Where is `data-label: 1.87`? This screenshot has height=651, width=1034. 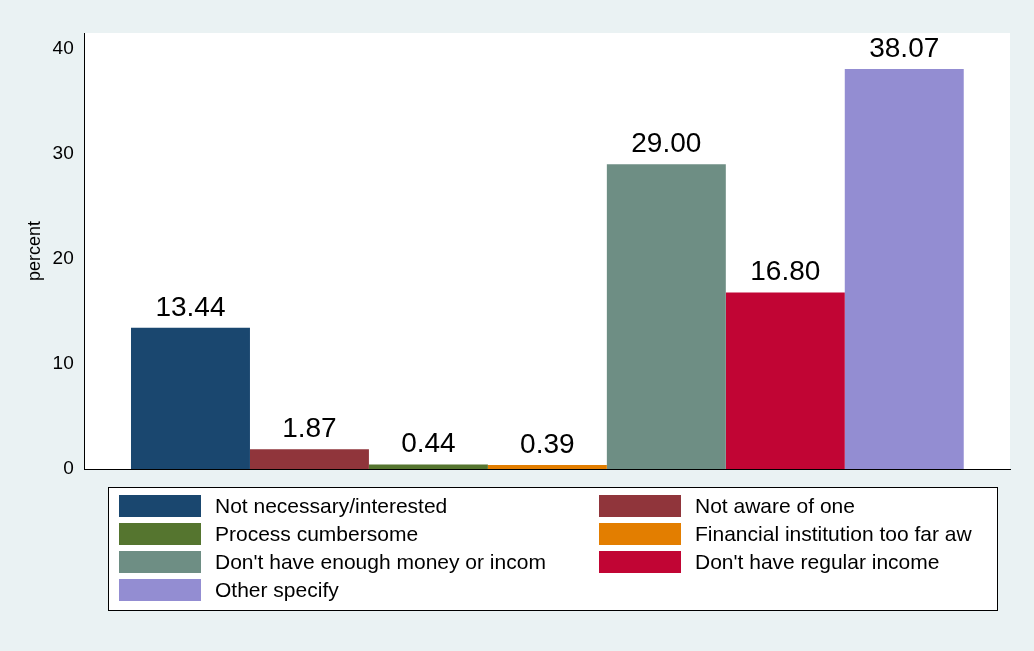
data-label: 1.87 is located at coordinates (309, 428).